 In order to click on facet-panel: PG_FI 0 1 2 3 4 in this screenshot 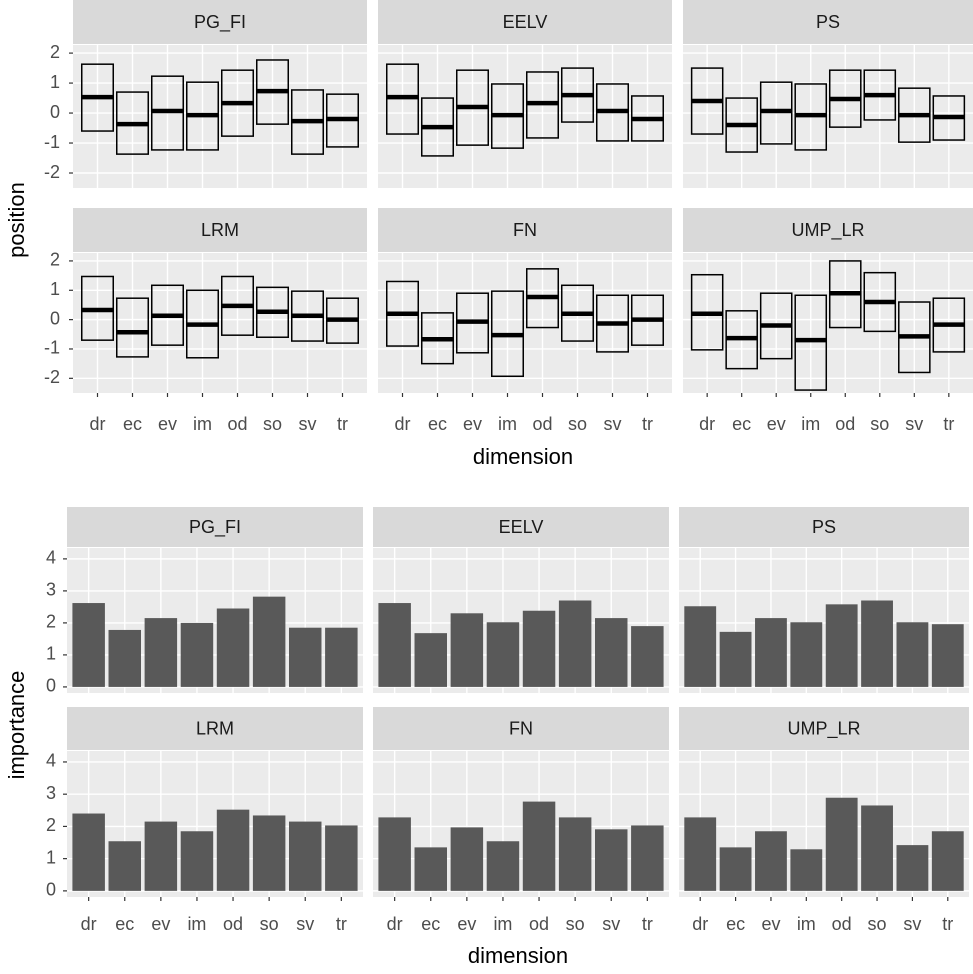, I will do `click(204, 601)`.